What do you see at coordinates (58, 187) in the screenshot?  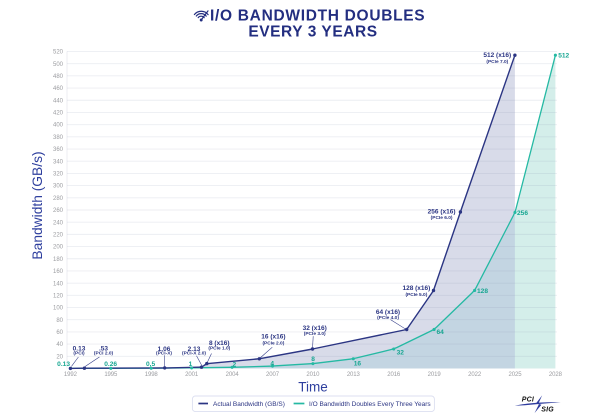 I see `svg-text: 300` at bounding box center [58, 187].